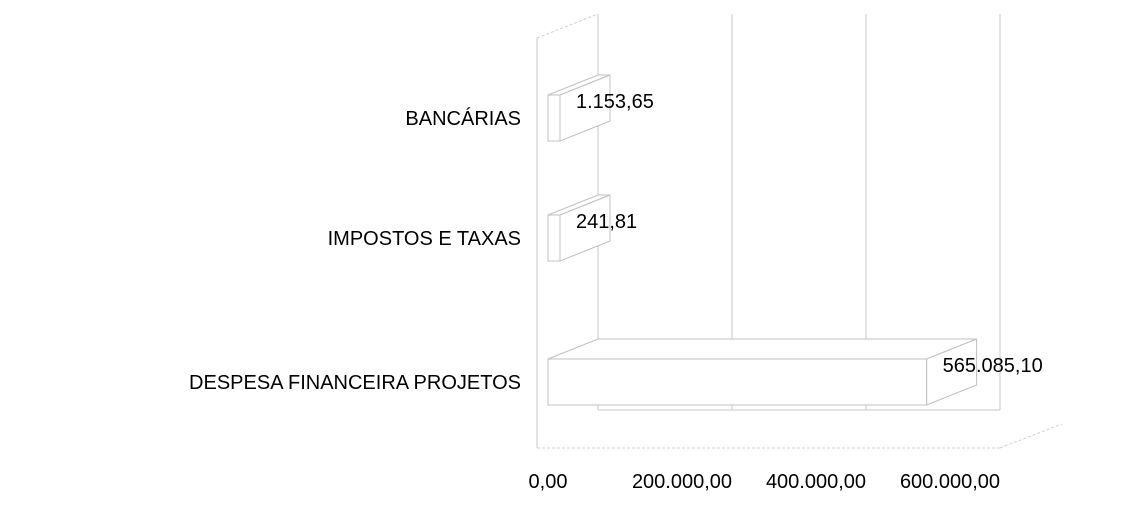  Describe the element at coordinates (950, 482) in the screenshot. I see `x-tick-label: 600.000,00` at that location.